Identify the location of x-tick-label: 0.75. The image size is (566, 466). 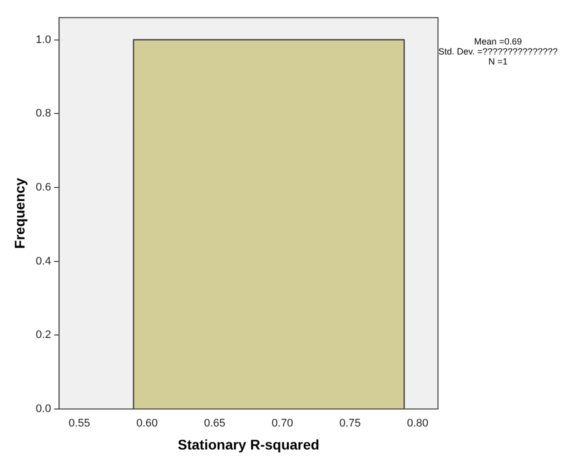
(350, 424).